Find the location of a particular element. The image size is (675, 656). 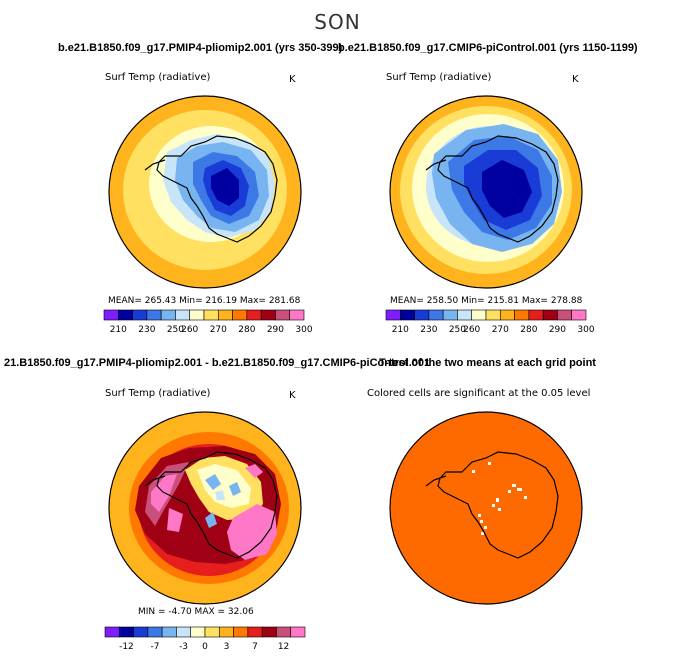

panel1-colorbar-tick-label: 280 is located at coordinates (246, 330).